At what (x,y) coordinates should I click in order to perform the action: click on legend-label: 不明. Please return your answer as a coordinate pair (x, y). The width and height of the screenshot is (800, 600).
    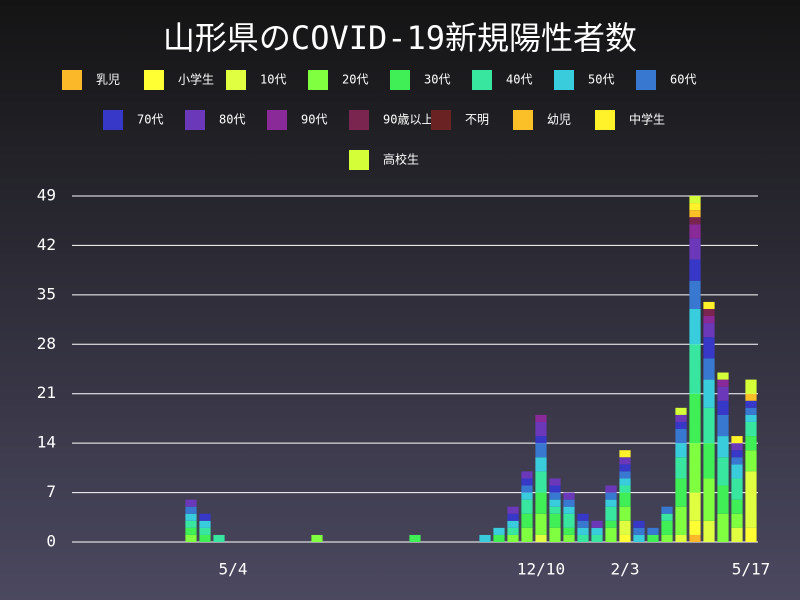
    Looking at the image, I should click on (477, 120).